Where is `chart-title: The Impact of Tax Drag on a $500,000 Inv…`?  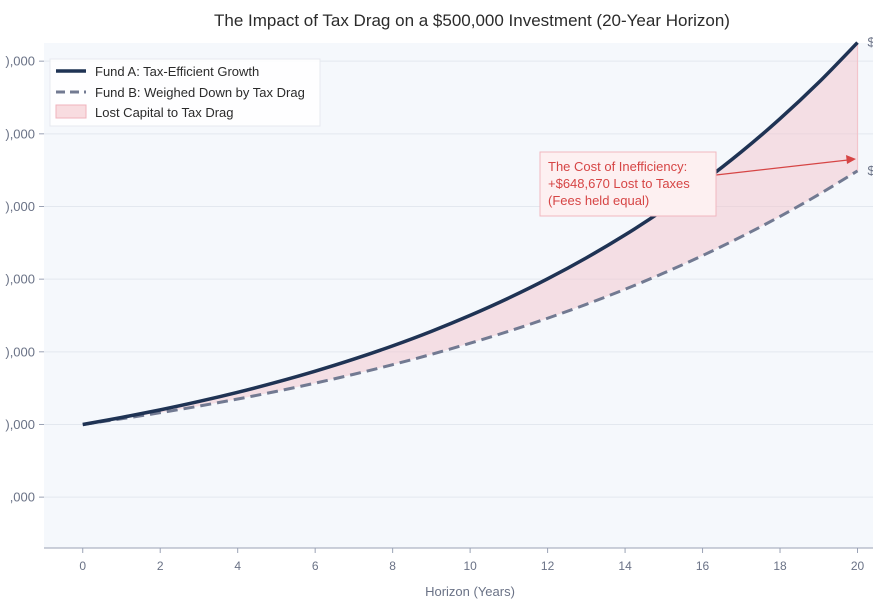 chart-title: The Impact of Tax Drag on a $500,000 Inv… is located at coordinates (472, 20).